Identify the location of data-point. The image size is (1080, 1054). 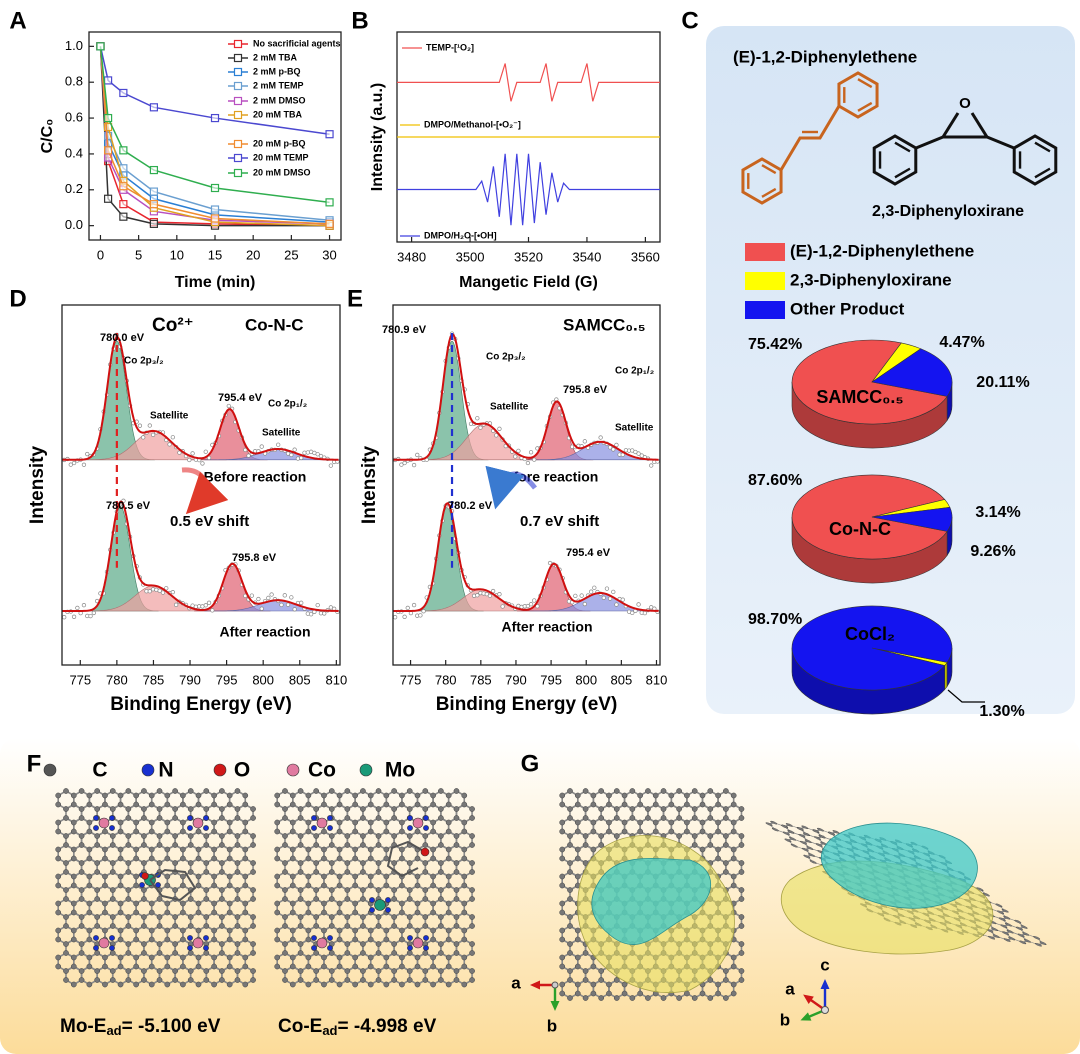
(123, 204).